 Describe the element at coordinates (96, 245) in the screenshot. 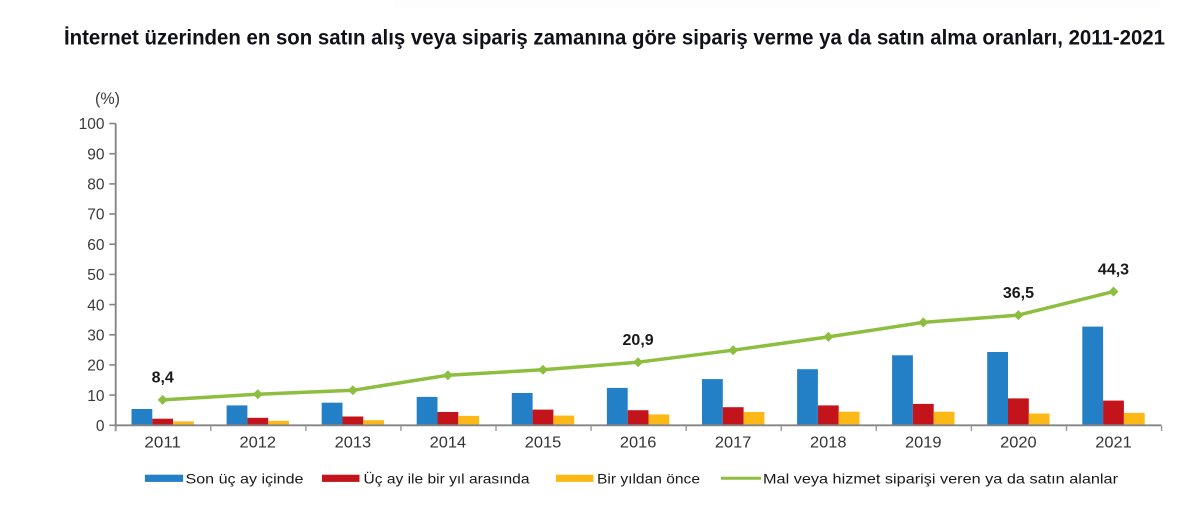

I see `svg-text: 60` at that location.